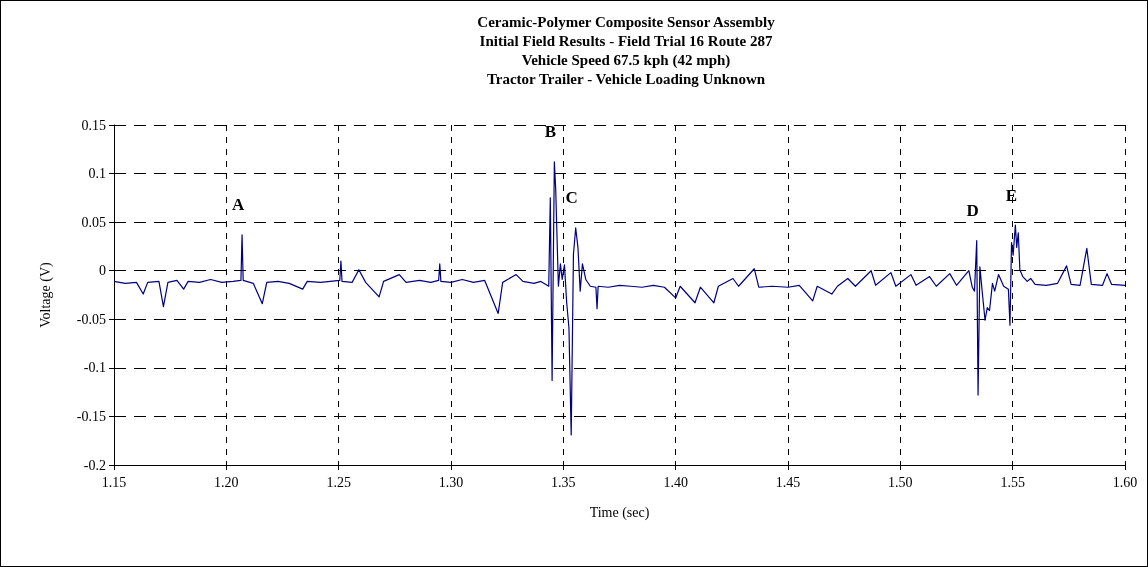 This screenshot has height=567, width=1148. What do you see at coordinates (226, 482) in the screenshot?
I see `x-tick-label: 1.20` at bounding box center [226, 482].